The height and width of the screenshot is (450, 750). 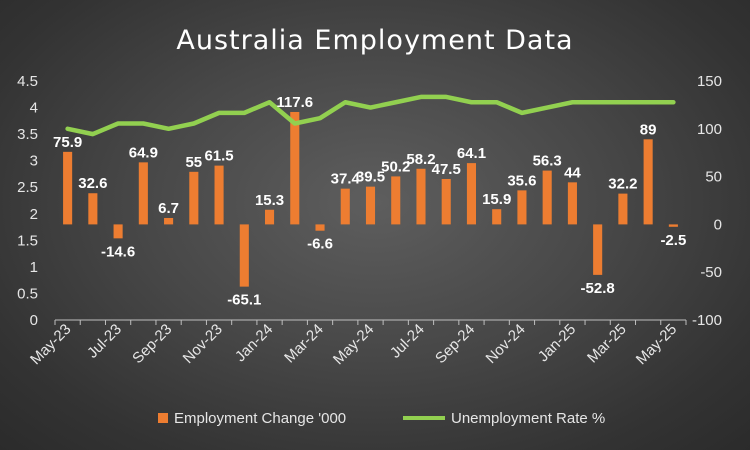 What do you see at coordinates (607, 344) in the screenshot?
I see `x-tick-label: Mar-25` at bounding box center [607, 344].